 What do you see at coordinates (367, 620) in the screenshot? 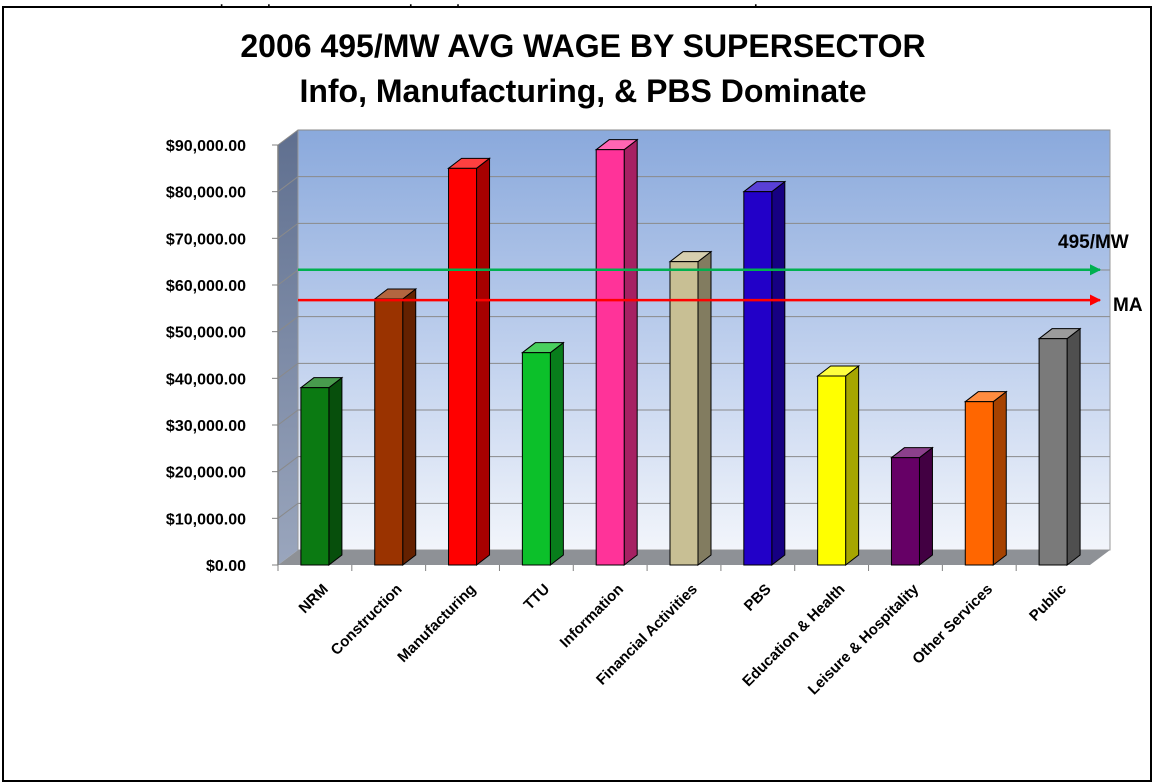
I see `x-tick-label: Construction` at bounding box center [367, 620].